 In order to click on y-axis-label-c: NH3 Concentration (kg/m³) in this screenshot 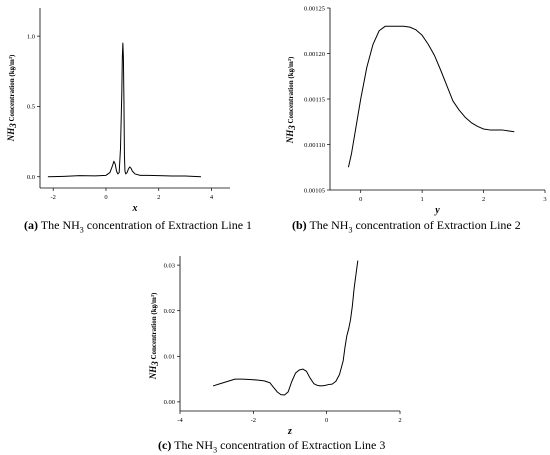, I will do `click(154, 336)`.